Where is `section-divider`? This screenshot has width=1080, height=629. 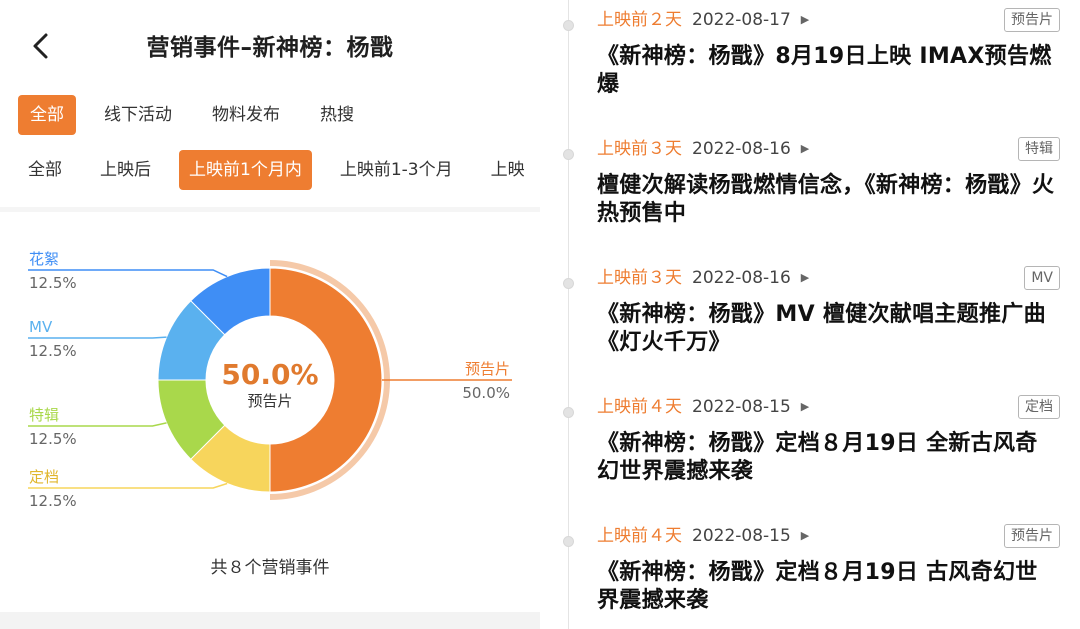 section-divider is located at coordinates (270, 209).